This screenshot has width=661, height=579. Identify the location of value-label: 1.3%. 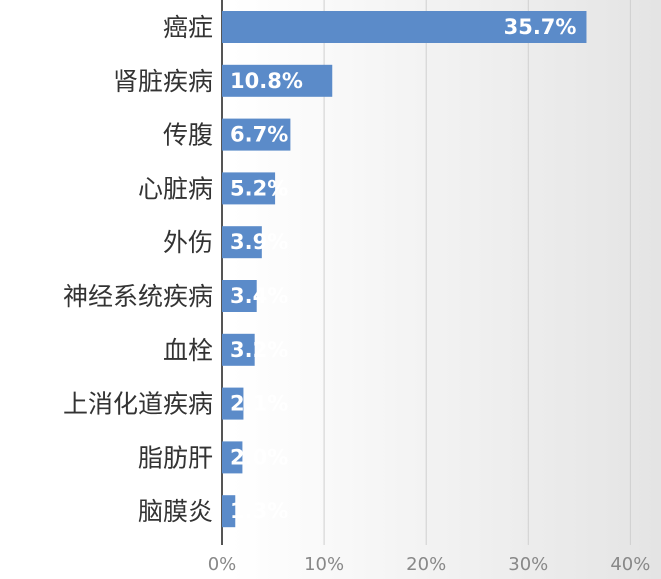
(259, 511).